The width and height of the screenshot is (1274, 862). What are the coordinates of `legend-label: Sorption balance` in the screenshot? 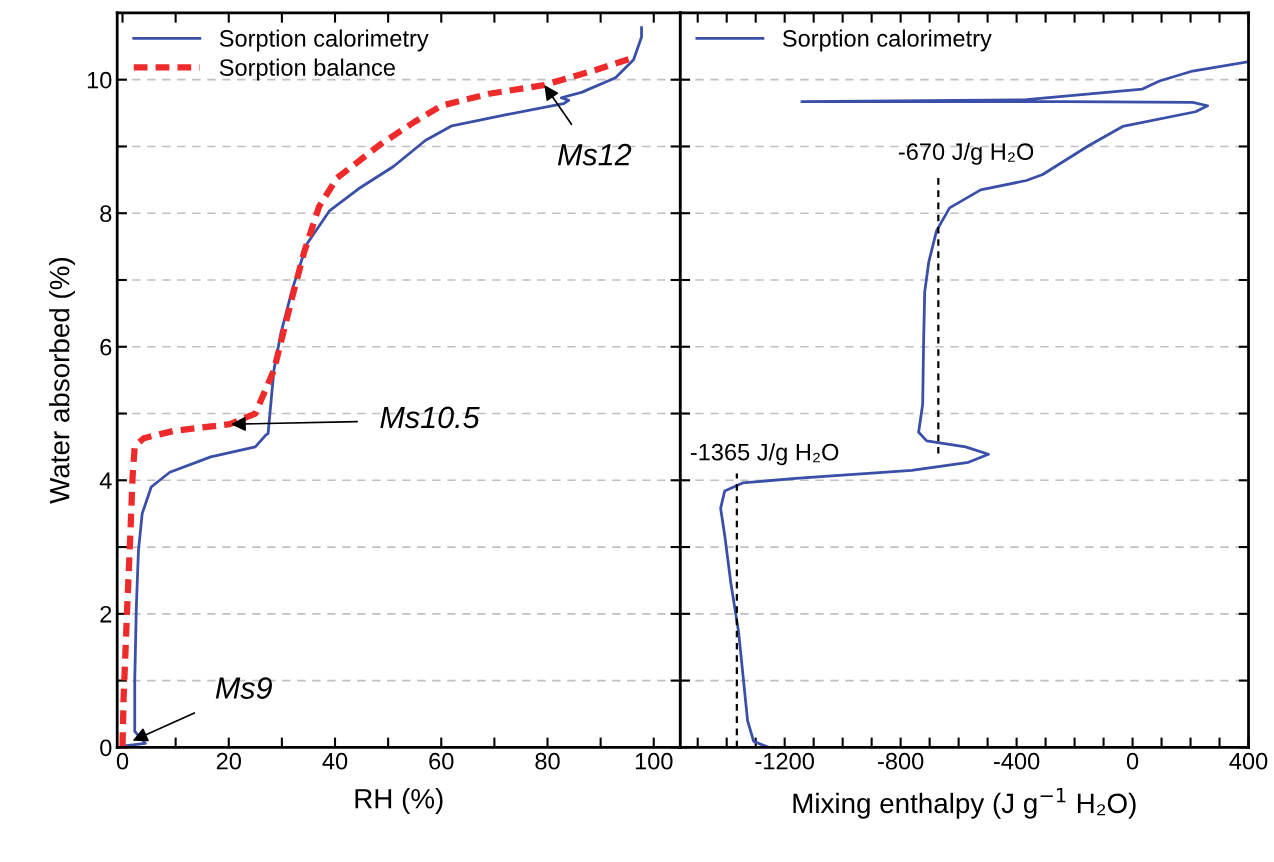 It's located at (307, 69).